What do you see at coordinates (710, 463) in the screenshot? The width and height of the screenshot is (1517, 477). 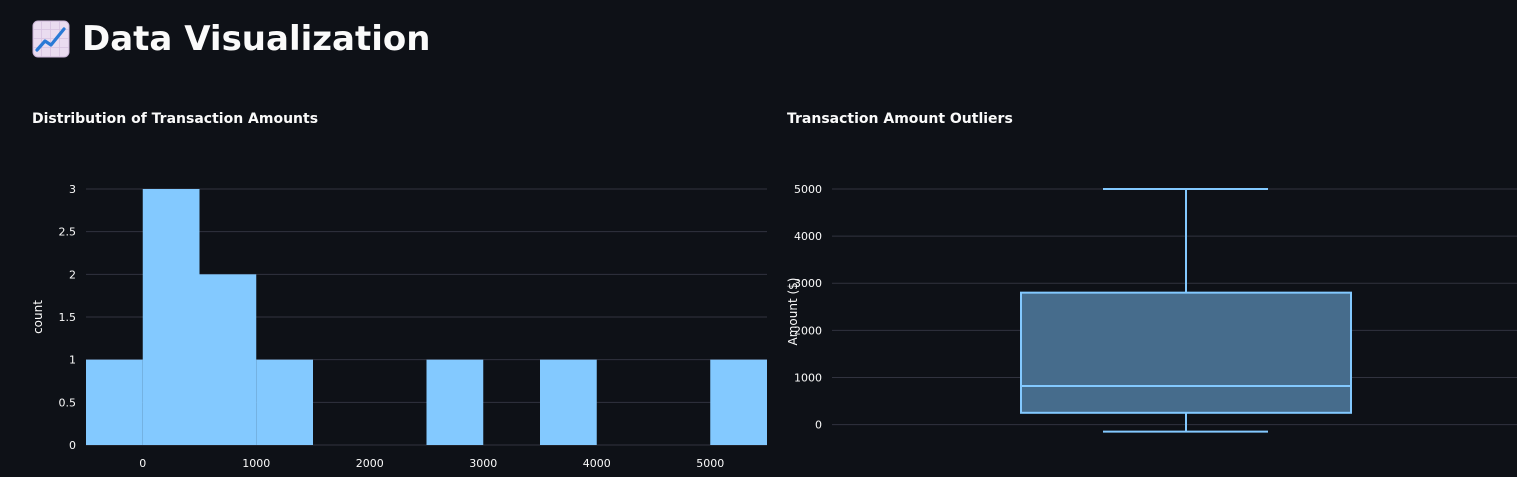 I see `hist-x-tick-label: 5000` at bounding box center [710, 463].